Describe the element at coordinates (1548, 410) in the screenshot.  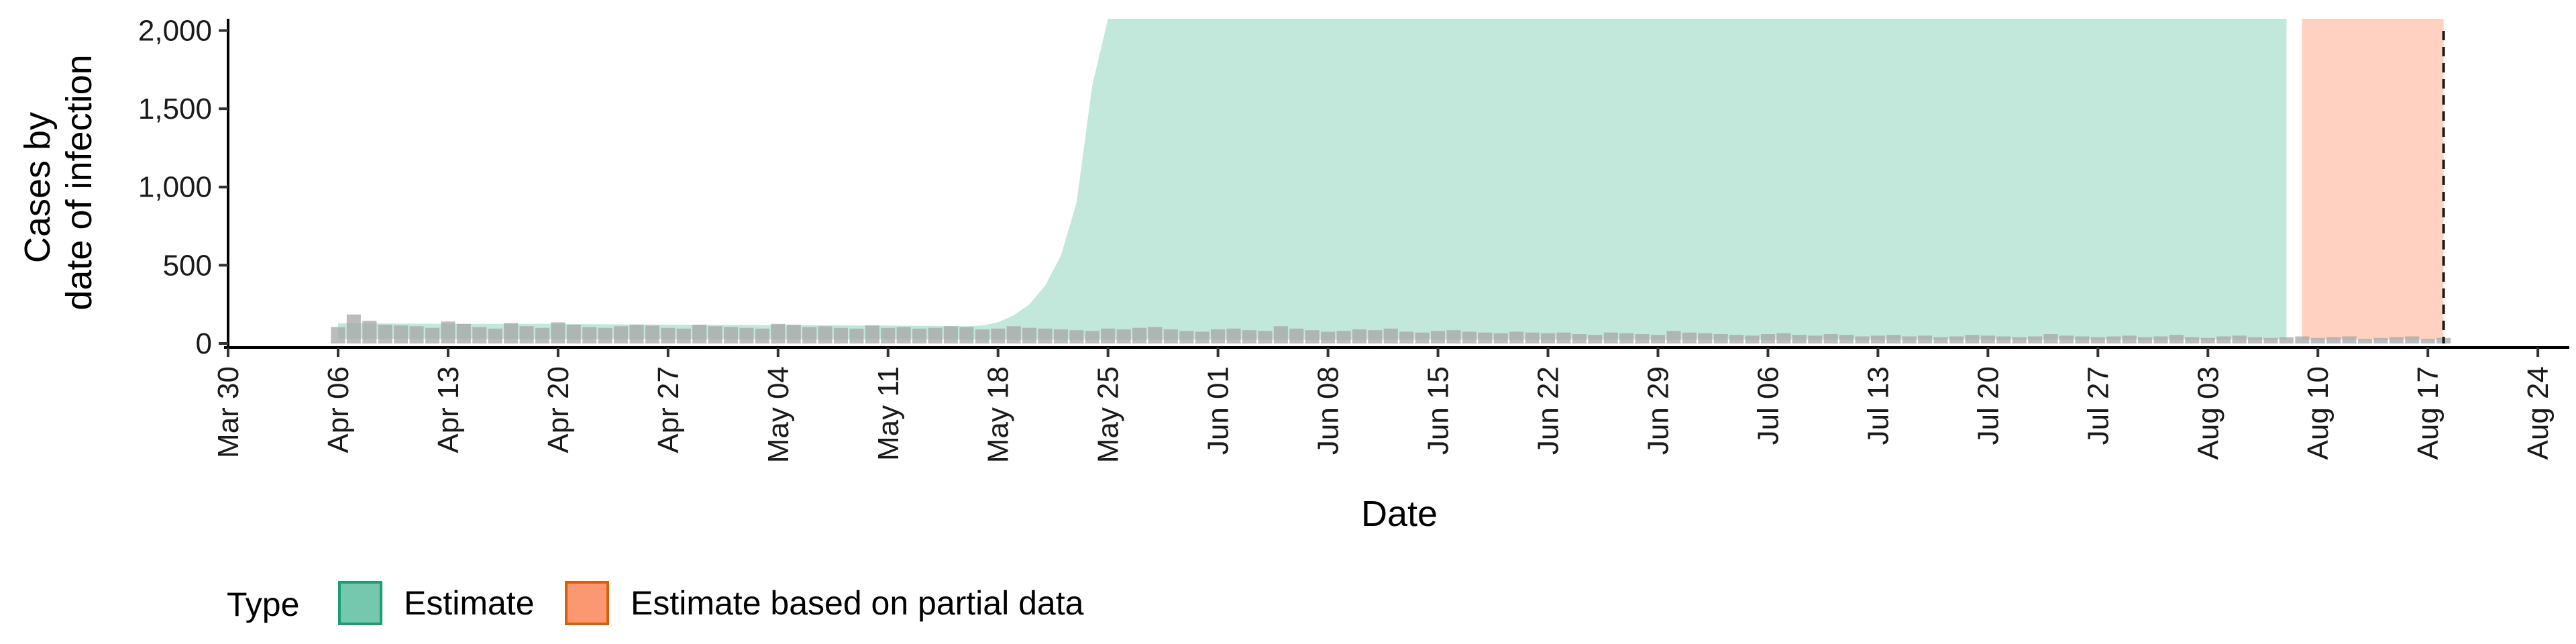
I see `x-tick-label: Jun 22` at that location.